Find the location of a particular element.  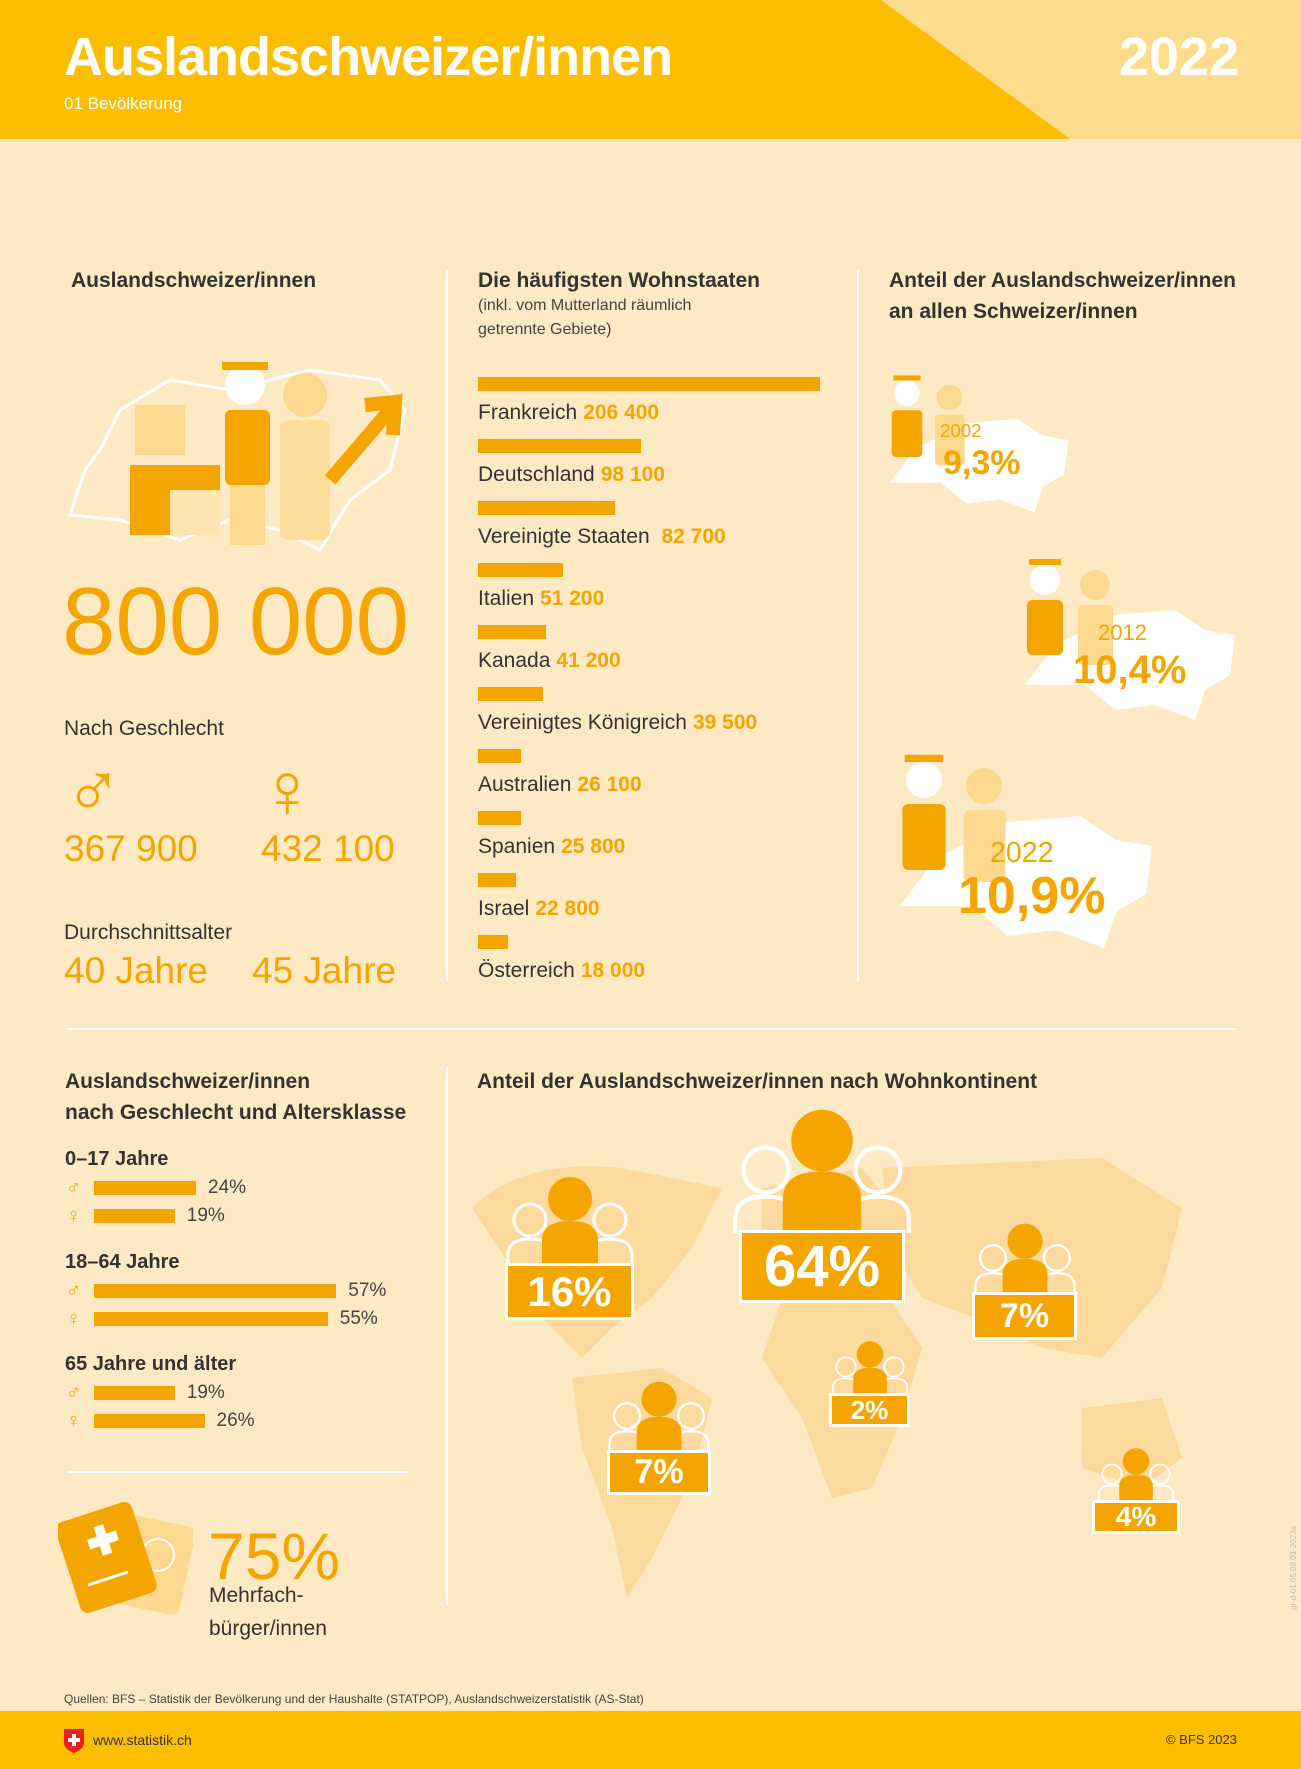

age-title: Auslandschweizer/innen is located at coordinates (188, 1081).